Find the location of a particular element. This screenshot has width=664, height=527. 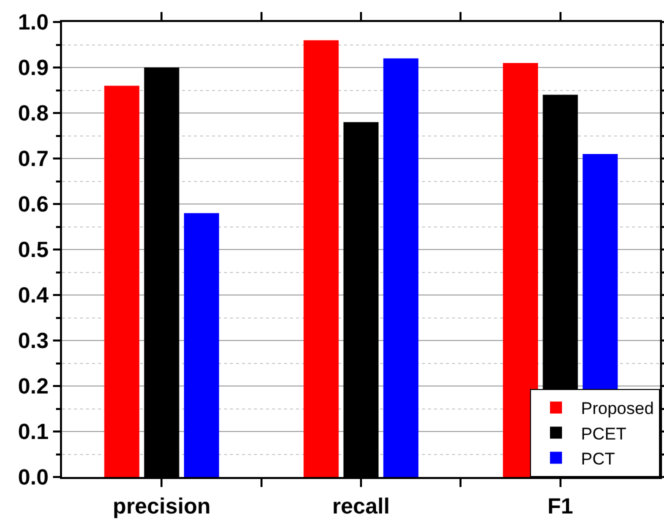

y-tick-label: 0.2 is located at coordinates (33, 386).